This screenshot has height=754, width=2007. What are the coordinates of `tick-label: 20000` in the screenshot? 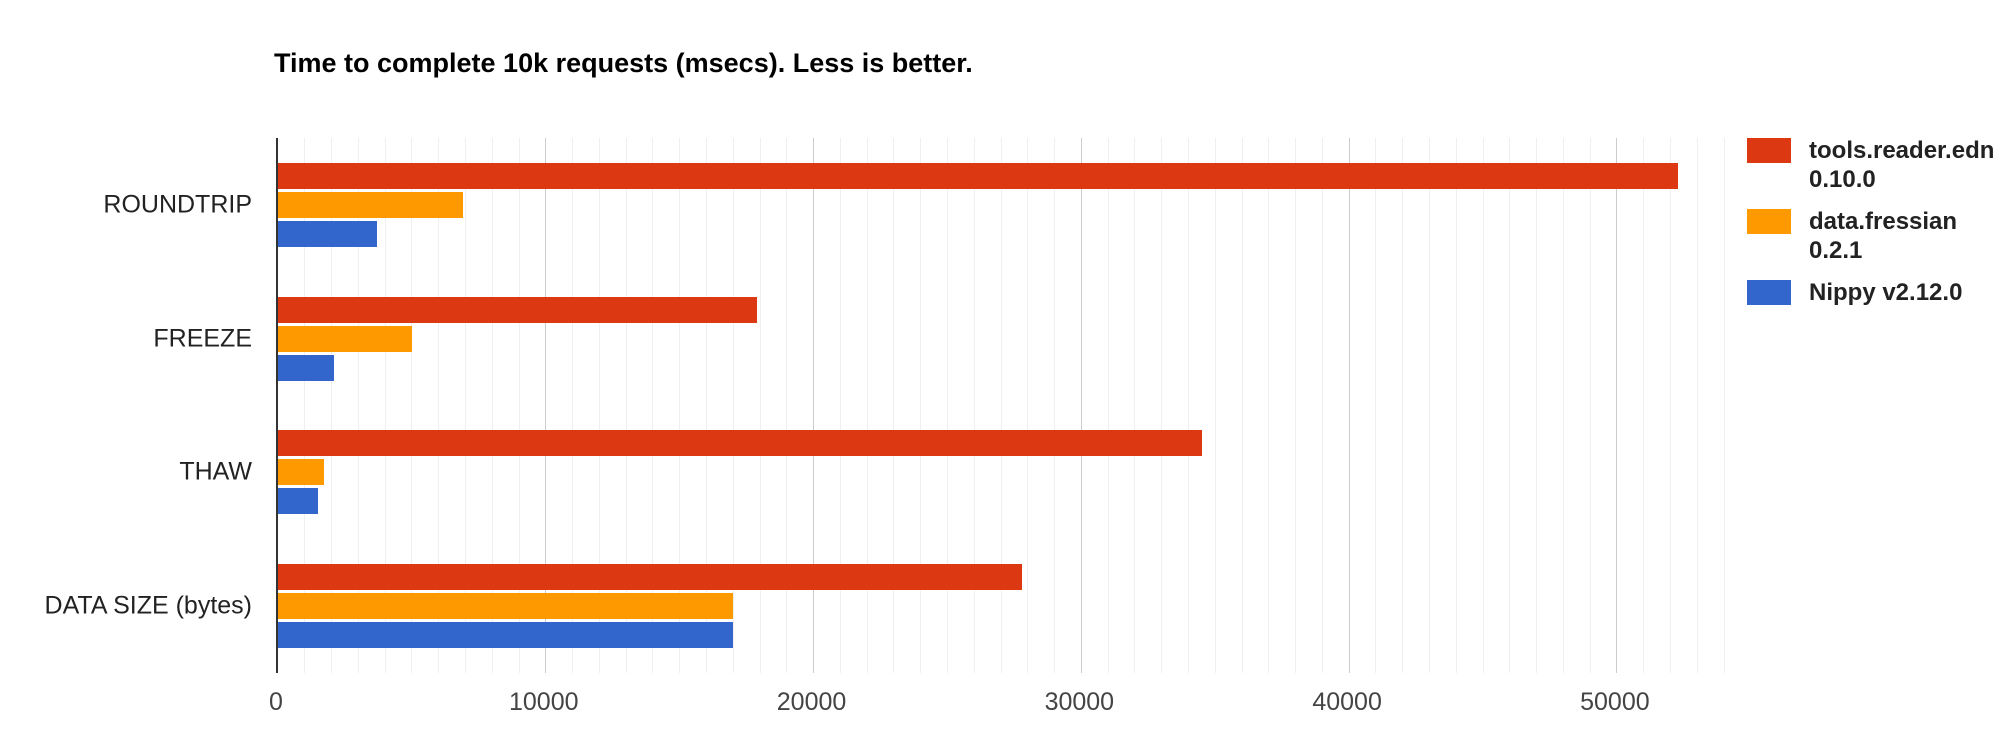 It's located at (811, 702).